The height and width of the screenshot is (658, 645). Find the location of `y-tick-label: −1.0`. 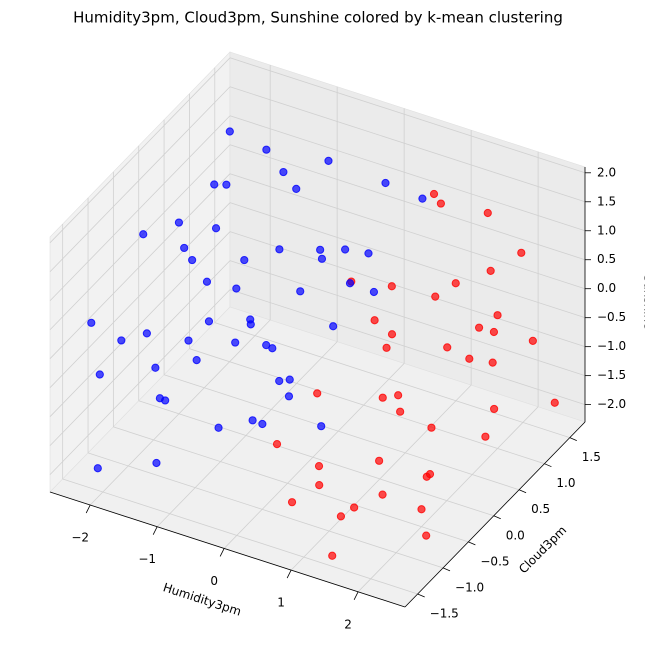

y-tick-label: −1.0 is located at coordinates (469, 587).